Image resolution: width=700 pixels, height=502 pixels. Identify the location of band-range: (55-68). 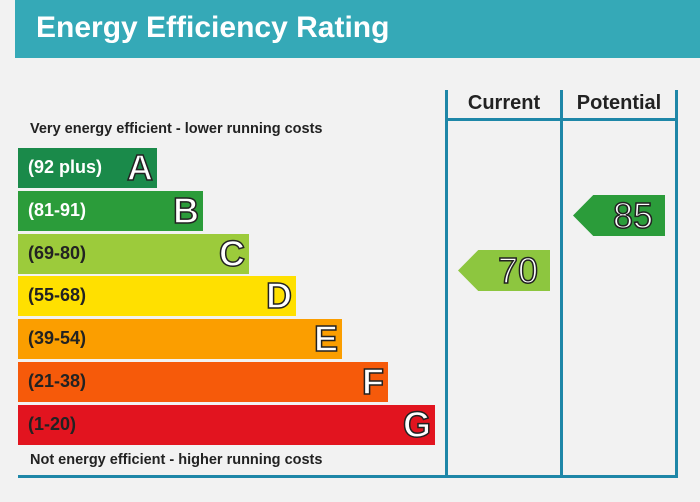
(57, 295).